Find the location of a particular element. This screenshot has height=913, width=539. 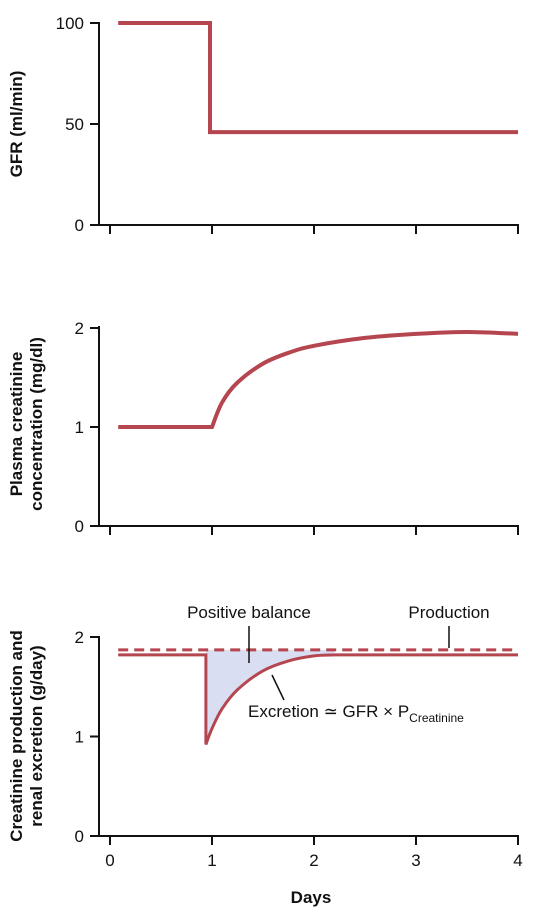

x-tick-label: 3 is located at coordinates (415, 860).